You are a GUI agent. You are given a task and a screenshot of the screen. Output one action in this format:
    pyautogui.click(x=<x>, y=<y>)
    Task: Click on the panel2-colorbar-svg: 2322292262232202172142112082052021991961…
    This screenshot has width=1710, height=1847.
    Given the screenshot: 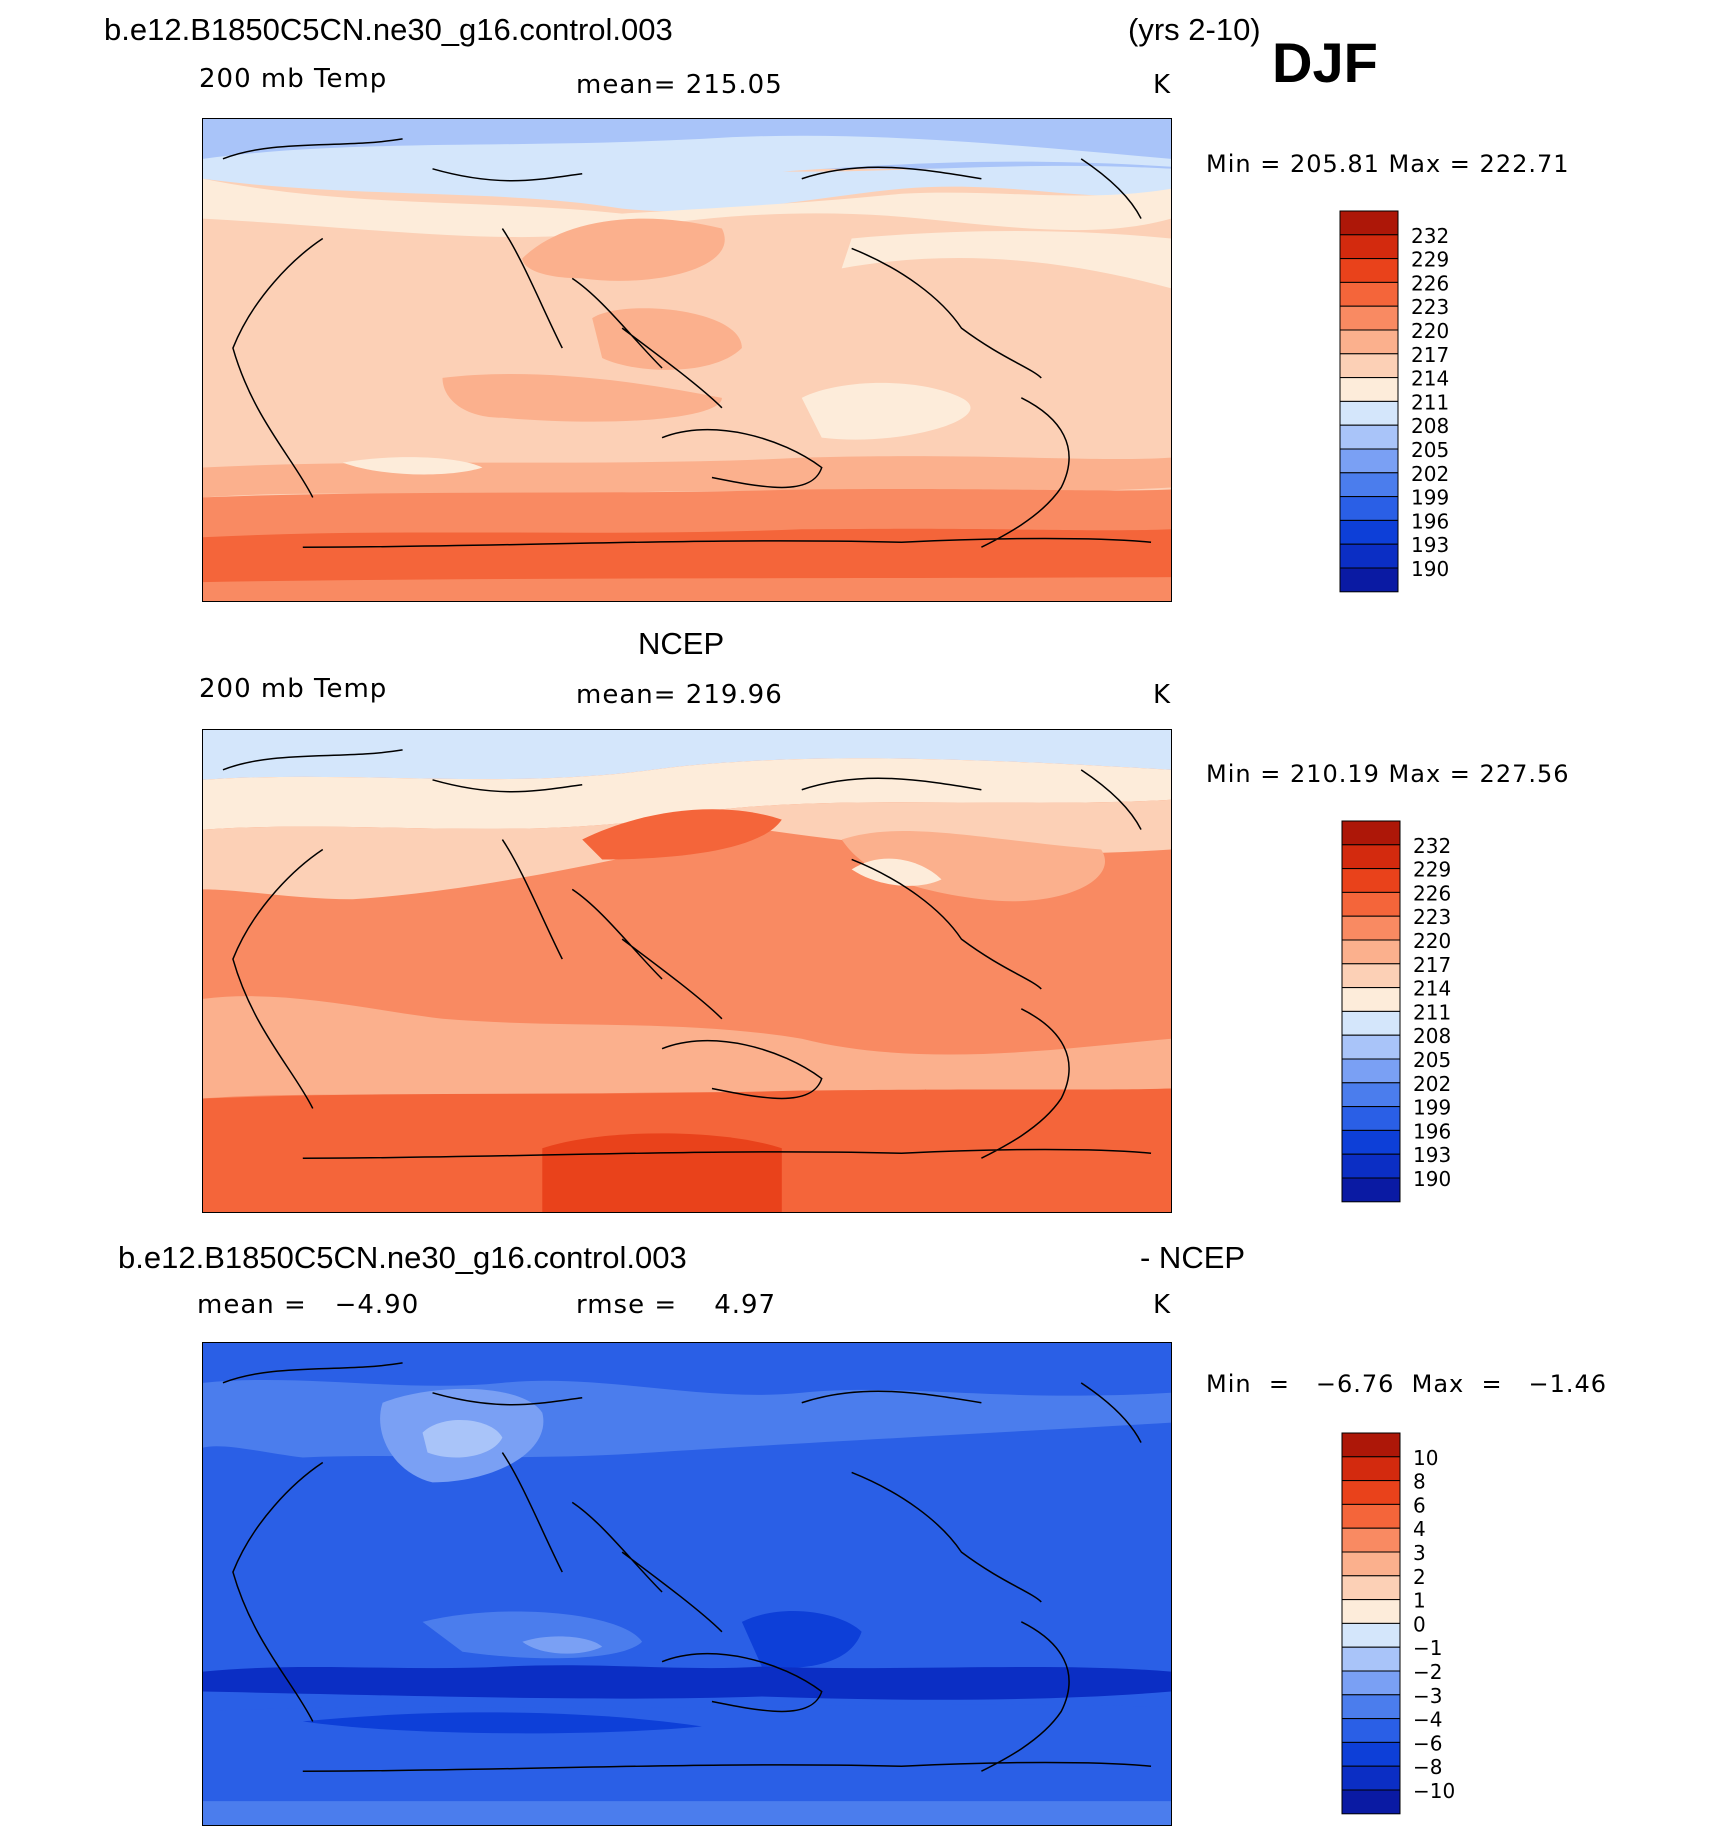 What is the action you would take?
    pyautogui.click(x=1396, y=1011)
    